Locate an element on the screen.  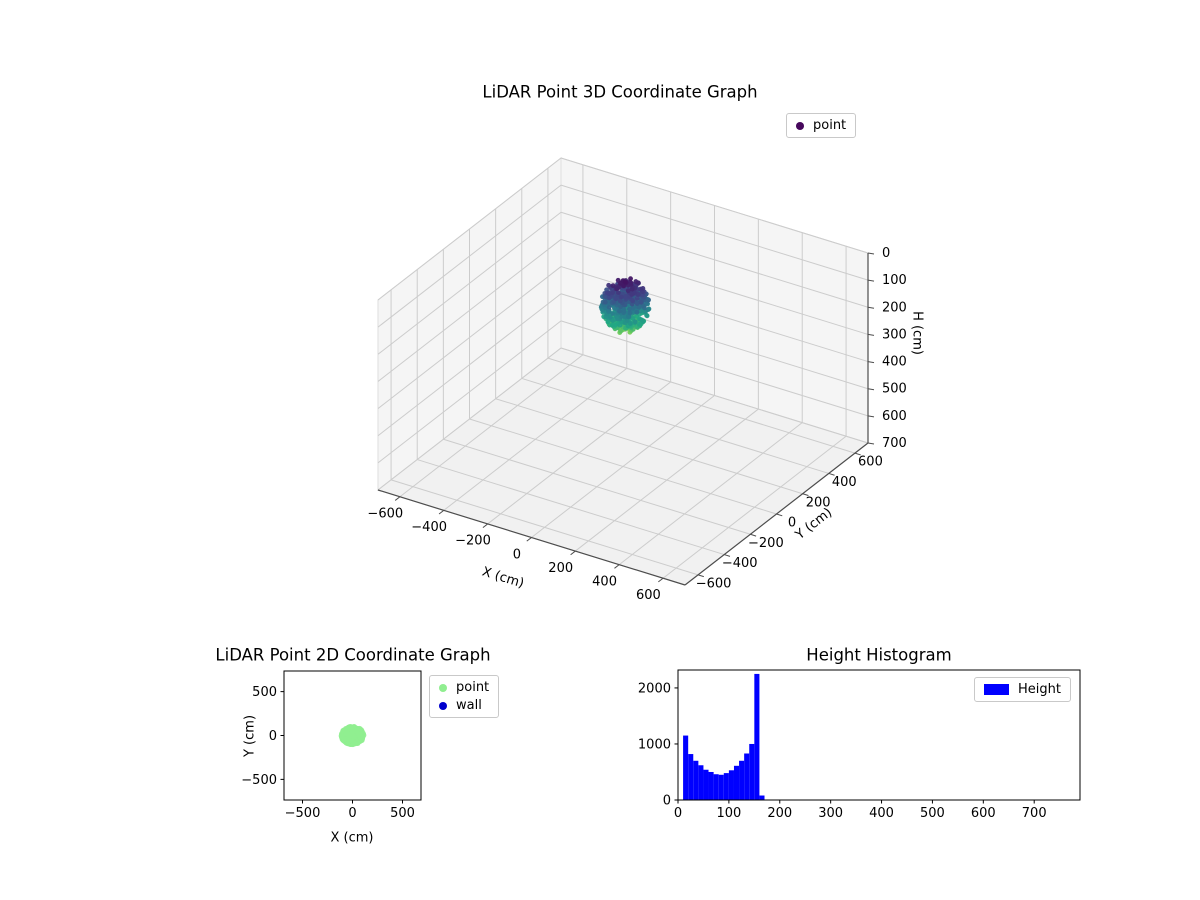
plot2d-axes: −500 0 500 −500 0 500 is located at coordinates (331, 745).